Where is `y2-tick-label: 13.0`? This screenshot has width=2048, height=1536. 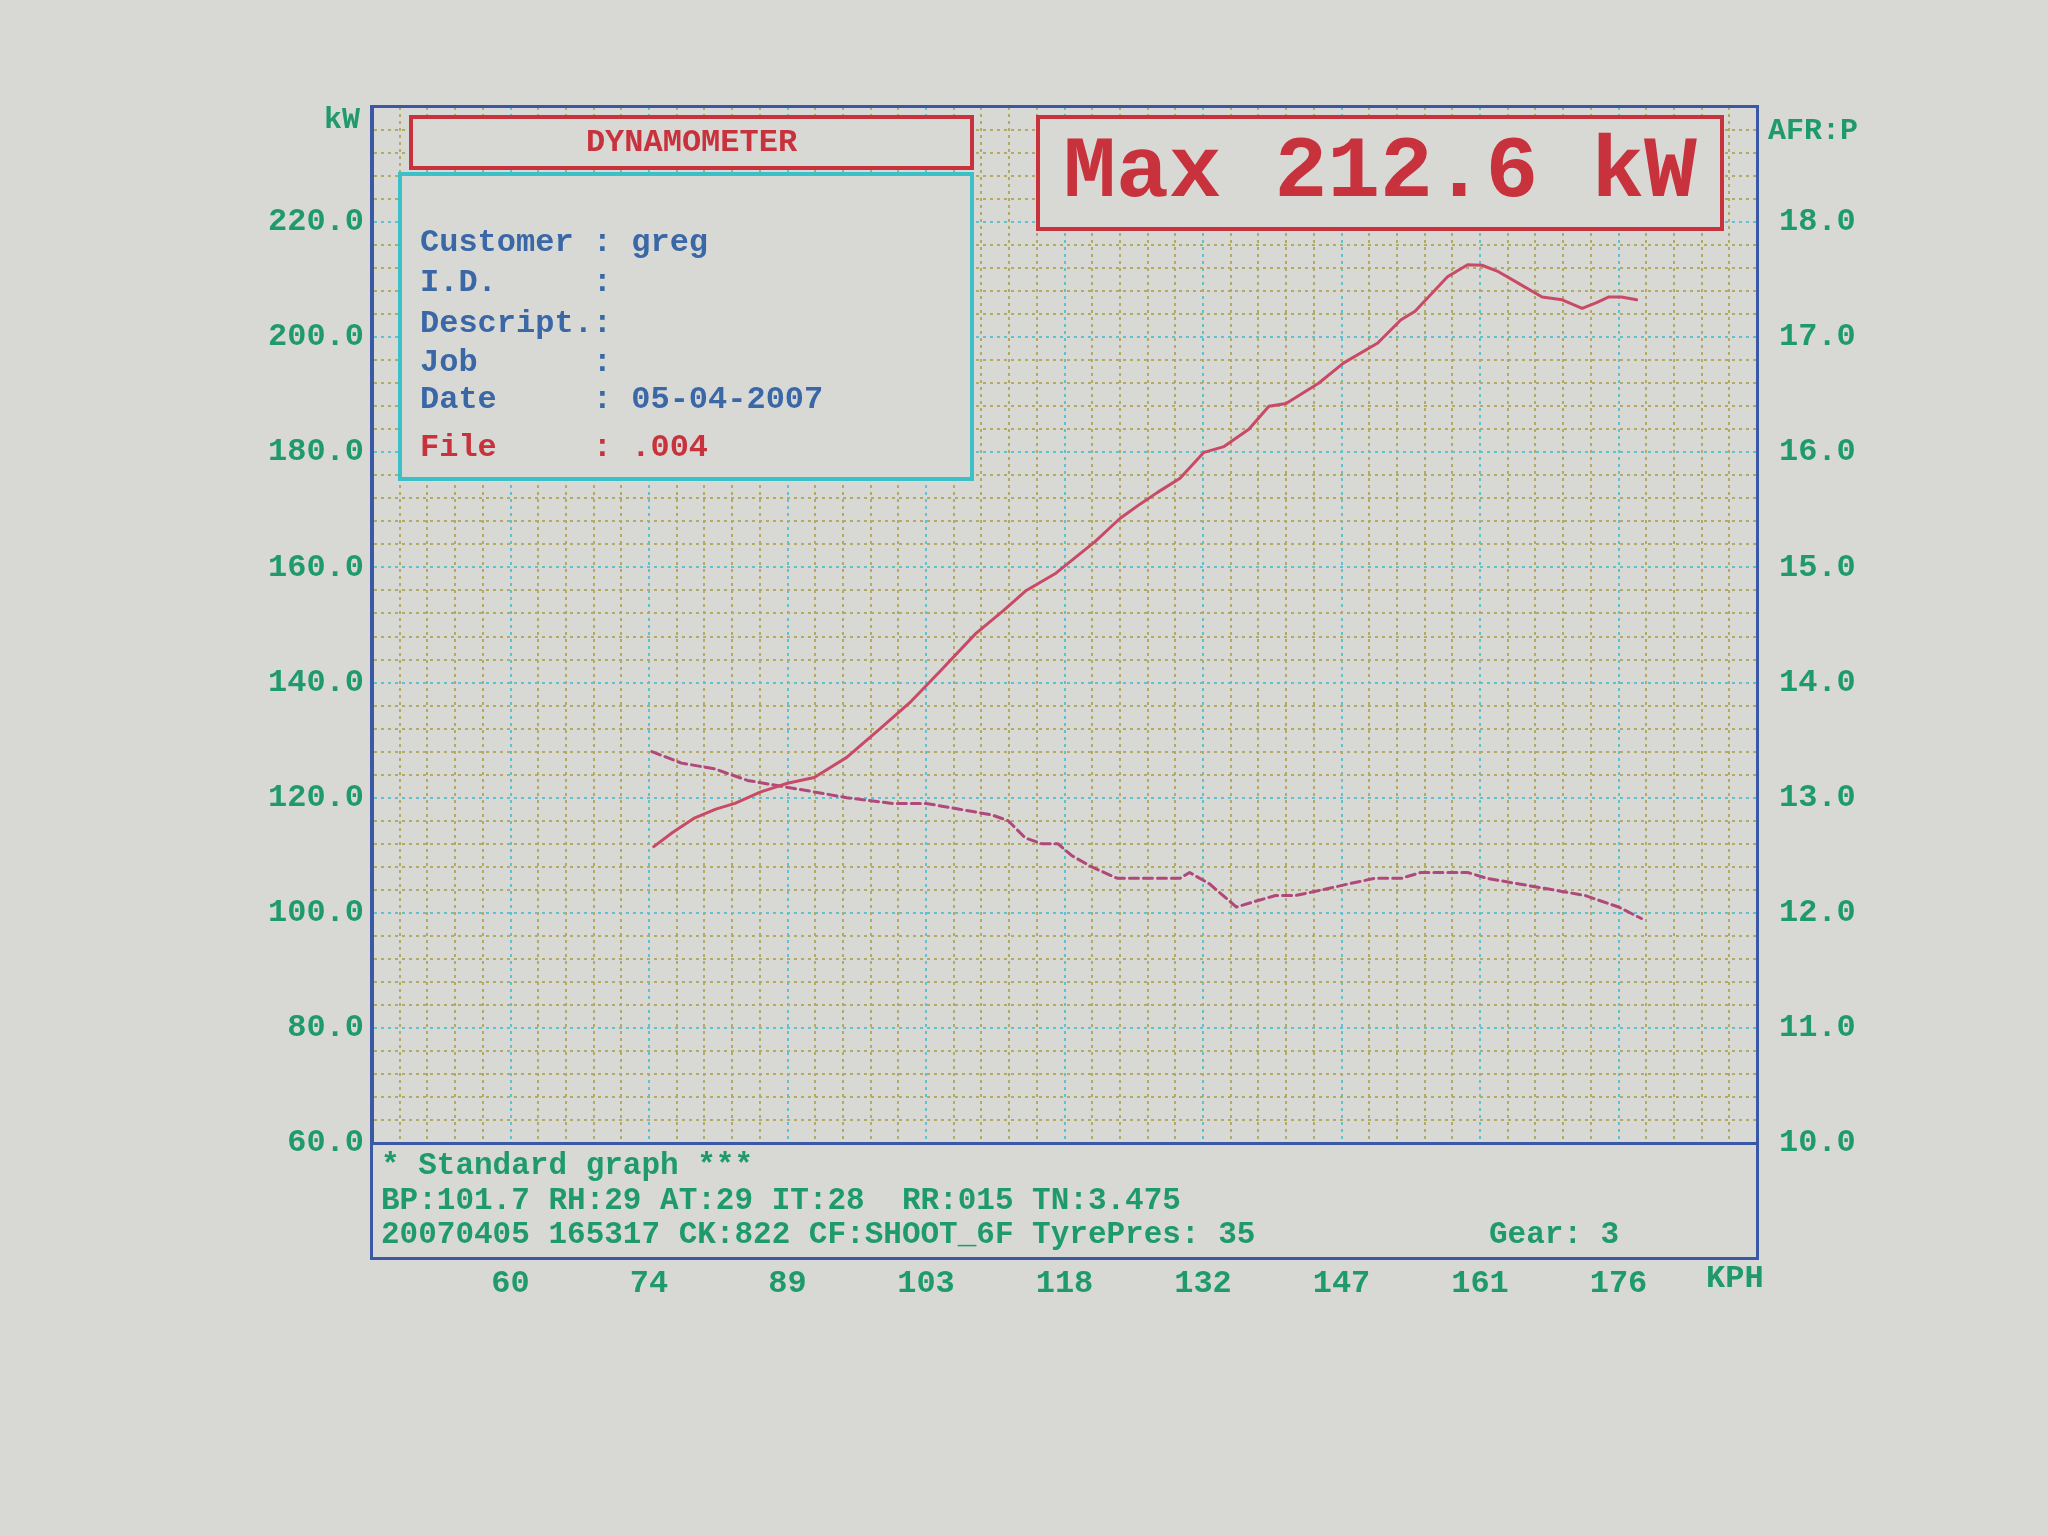
y2-tick-label: 13.0 is located at coordinates (1817, 797).